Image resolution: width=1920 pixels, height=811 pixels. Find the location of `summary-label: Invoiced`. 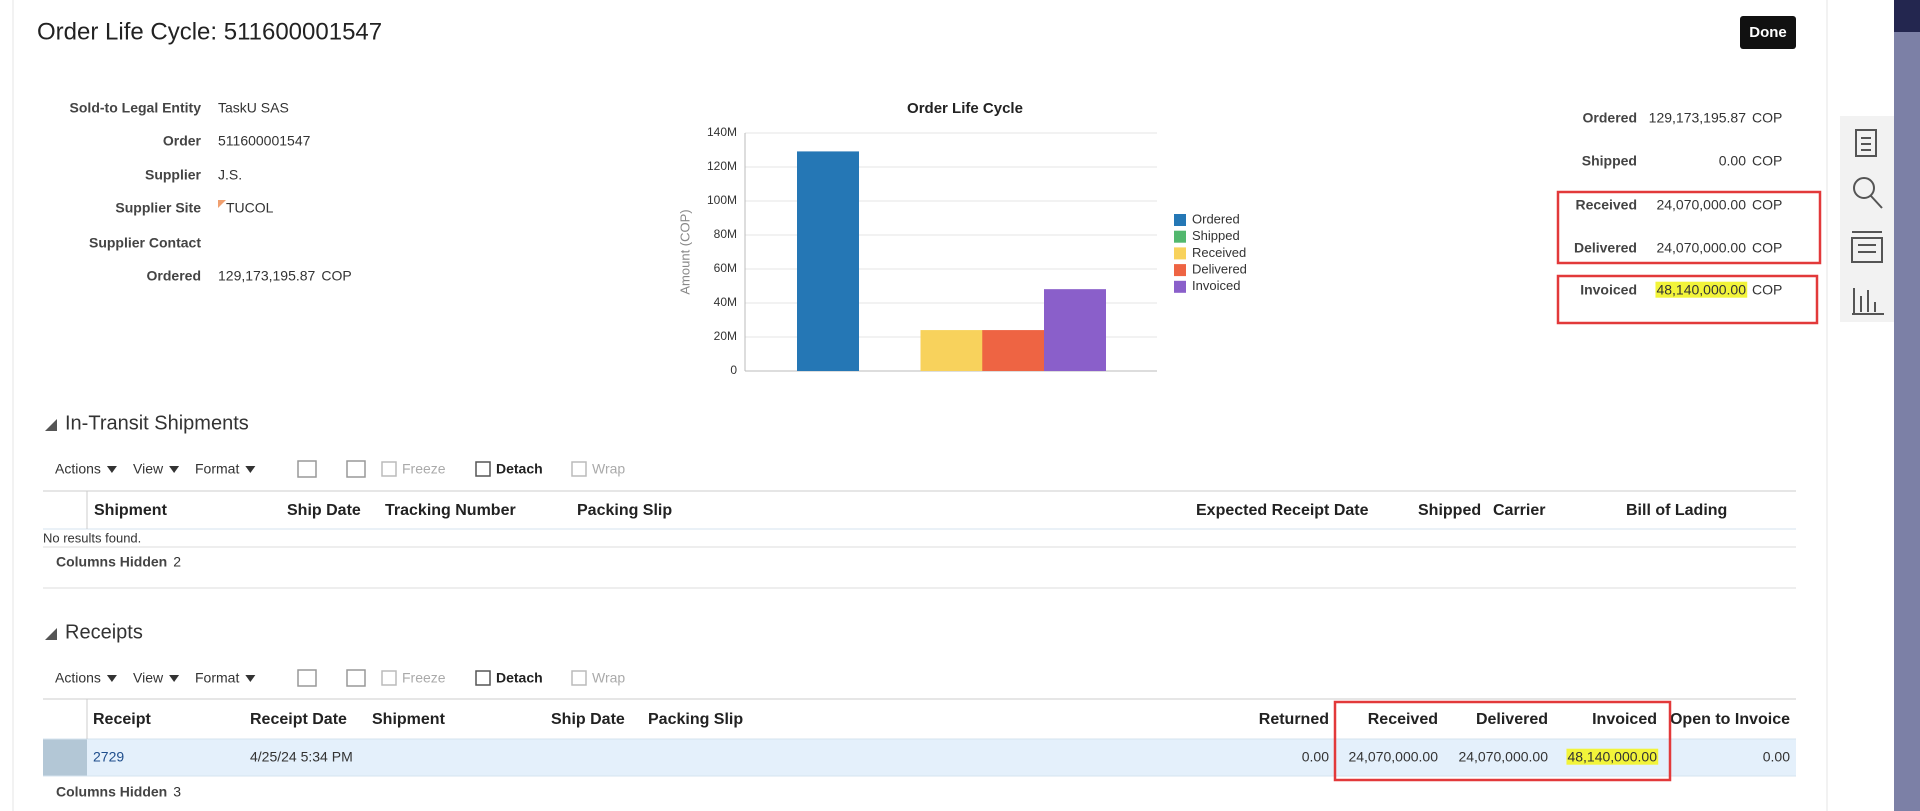

summary-label: Invoiced is located at coordinates (1608, 290).